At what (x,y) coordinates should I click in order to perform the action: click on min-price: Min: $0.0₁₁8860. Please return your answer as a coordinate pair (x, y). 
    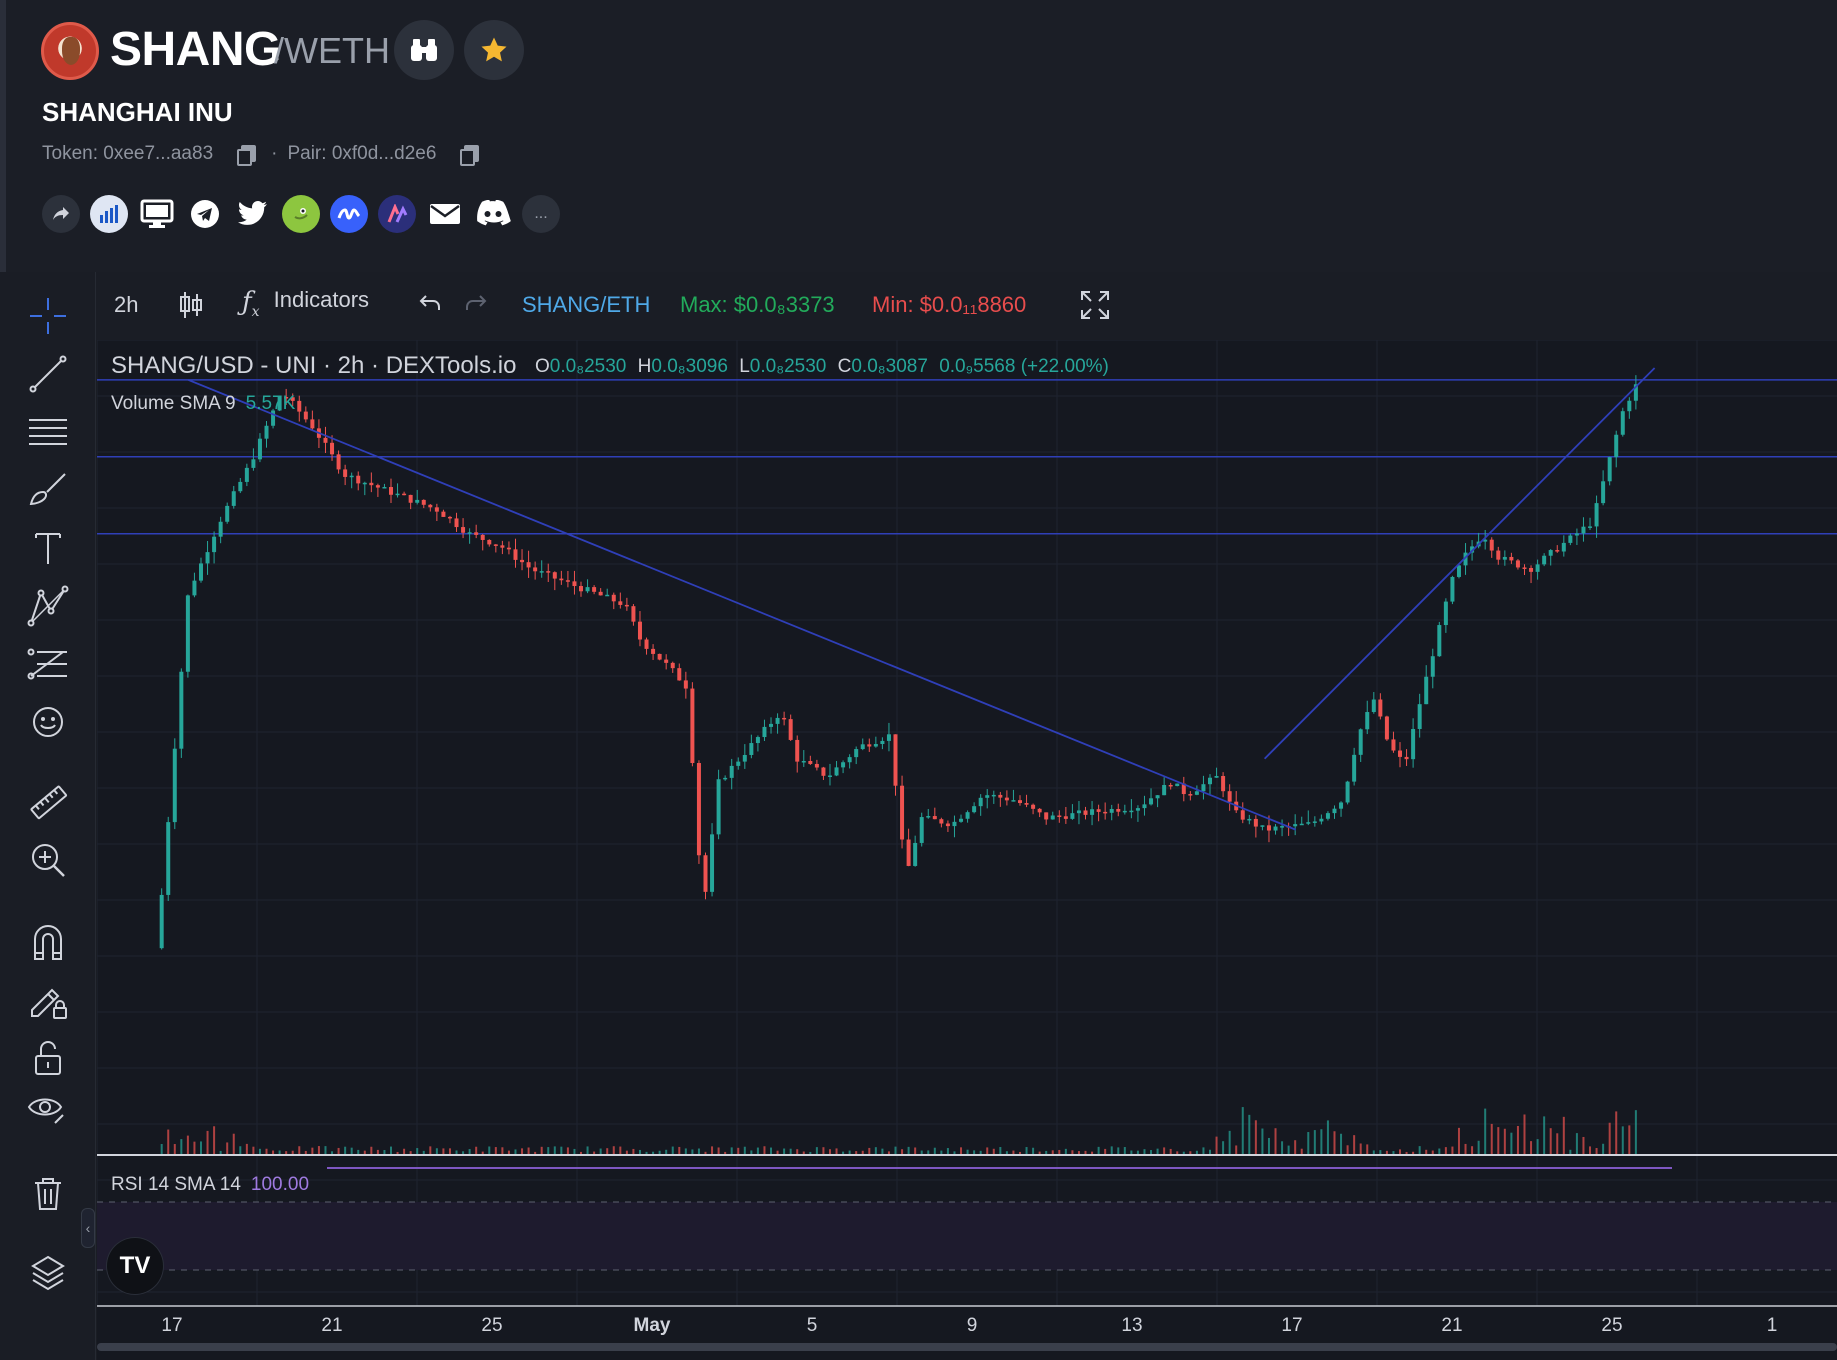
    Looking at the image, I should click on (949, 304).